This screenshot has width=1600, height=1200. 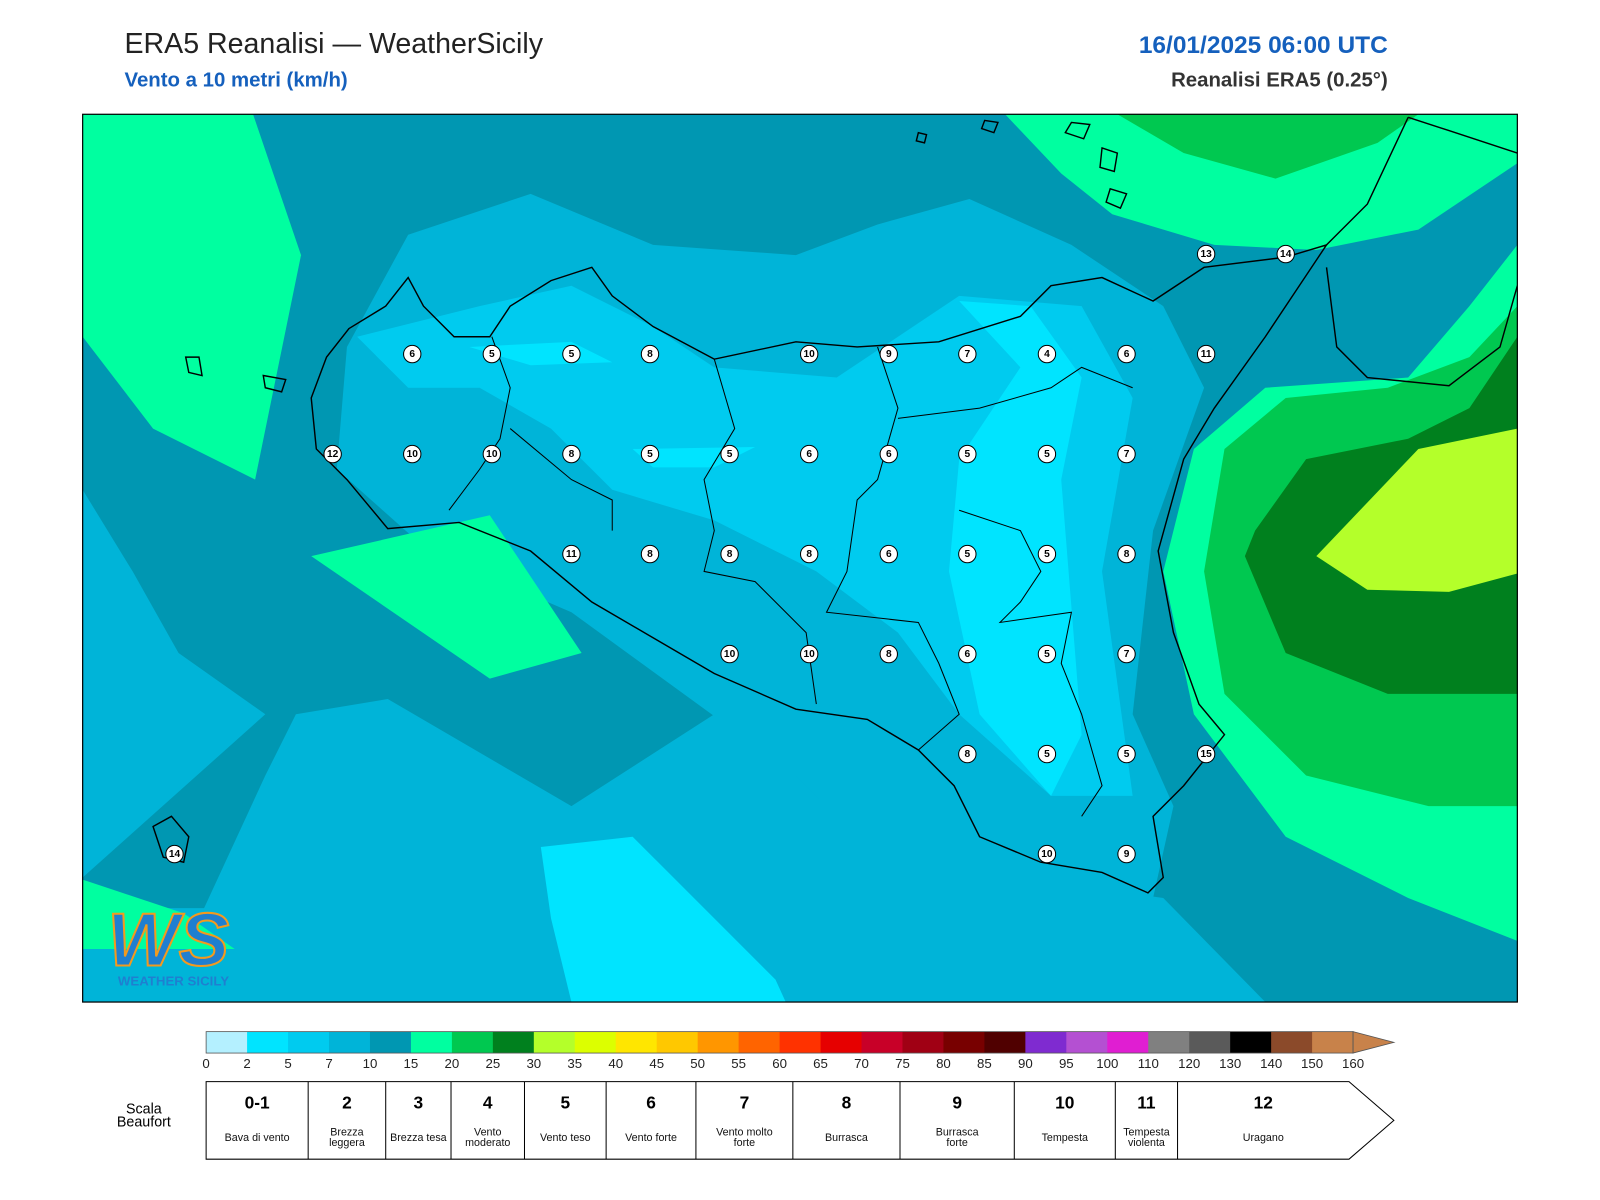 What do you see at coordinates (370, 1063) in the screenshot?
I see `colorbar-tick-label: 10` at bounding box center [370, 1063].